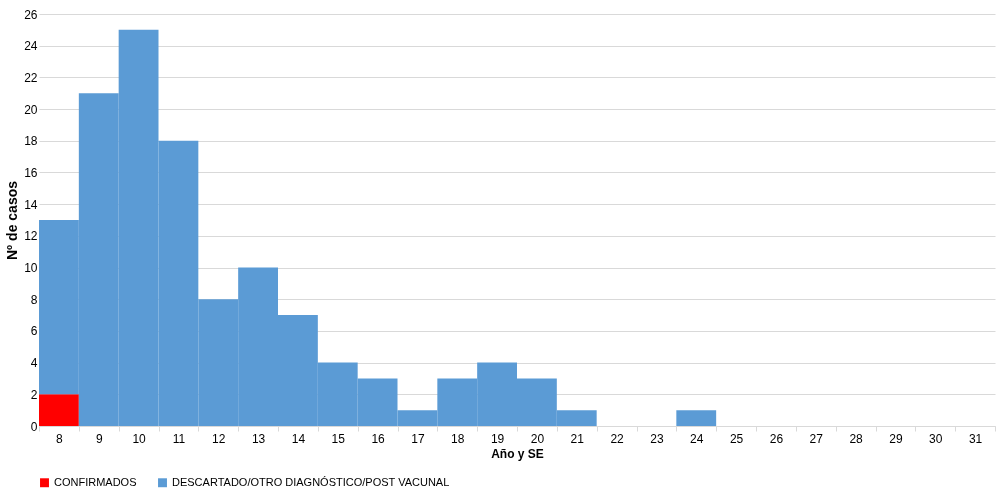 This screenshot has height=493, width=1004. I want to click on x-tick-label: 11, so click(179, 438).